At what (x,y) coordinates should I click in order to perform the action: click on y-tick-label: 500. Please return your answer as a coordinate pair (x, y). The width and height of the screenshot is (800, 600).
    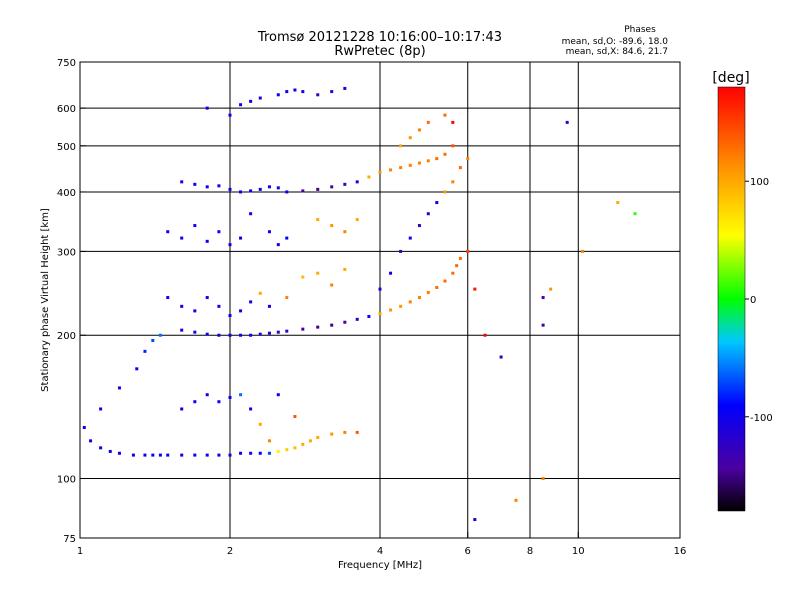
    Looking at the image, I should click on (66, 147).